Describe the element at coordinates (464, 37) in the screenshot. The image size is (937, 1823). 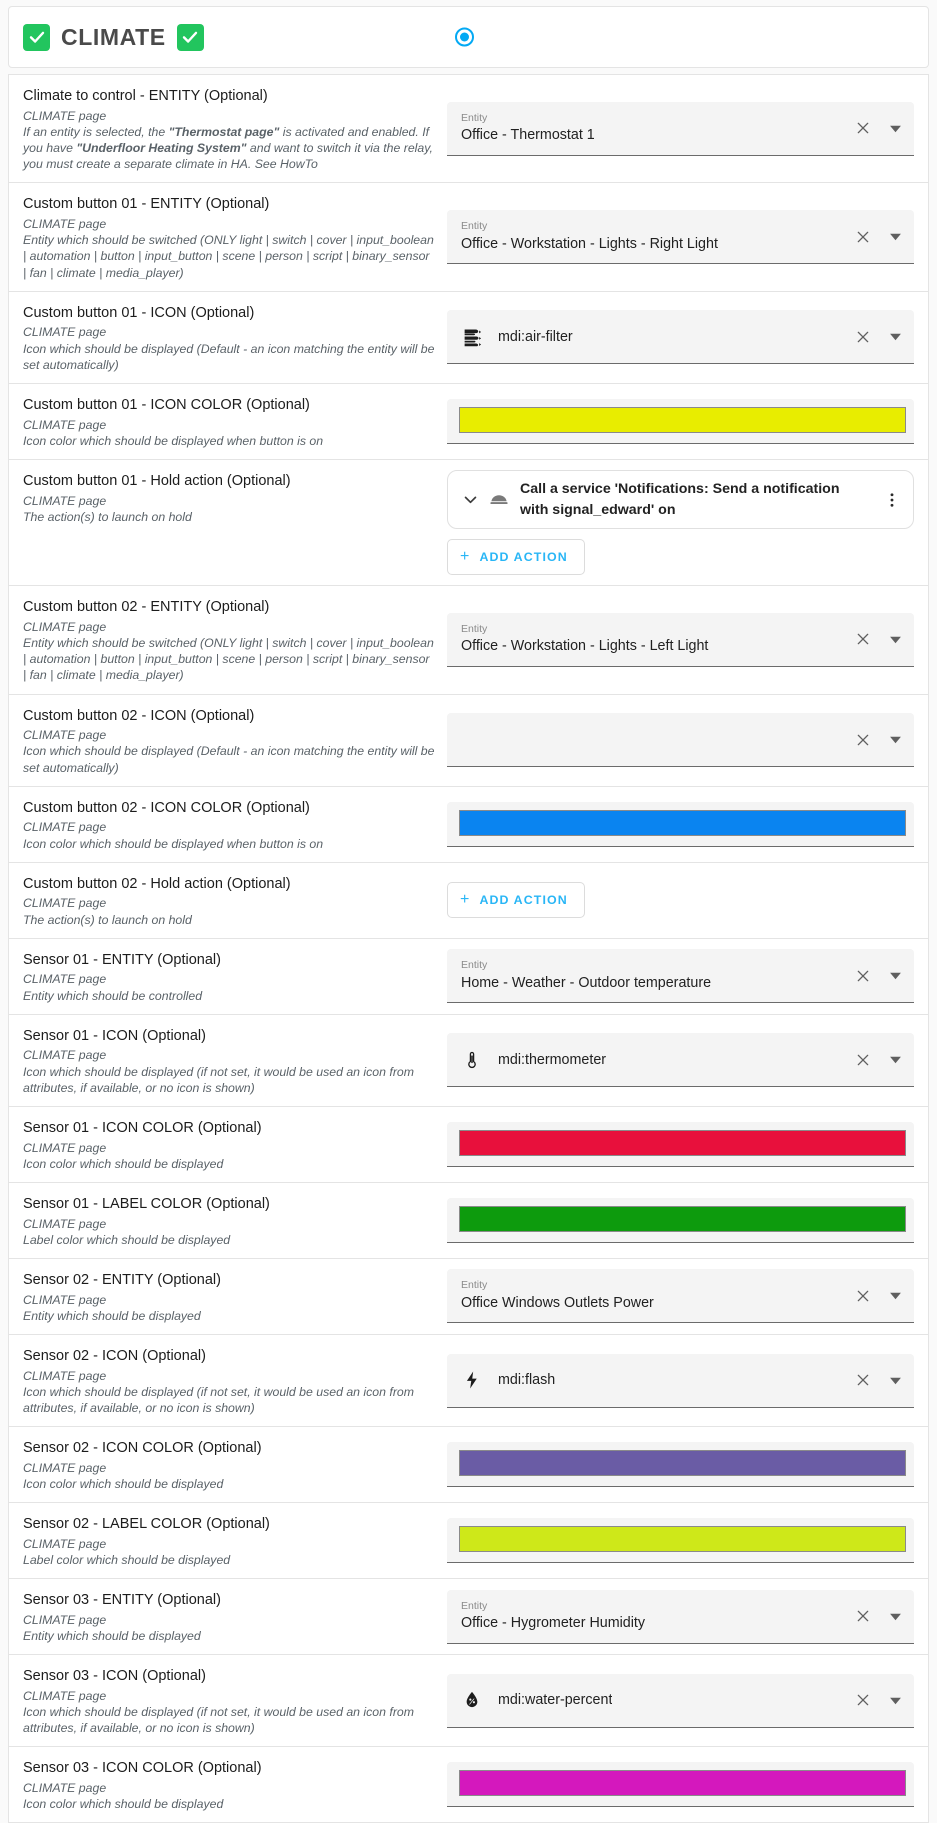
I see `radio-button-selected` at that location.